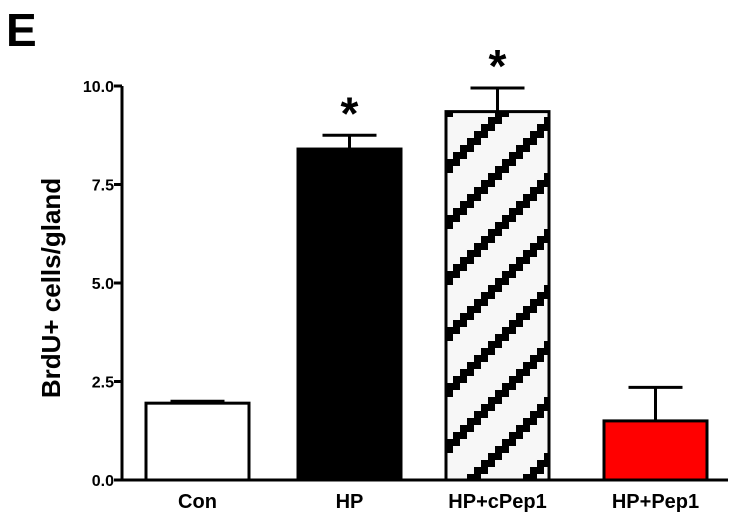 This screenshot has height=514, width=731. Describe the element at coordinates (103, 383) in the screenshot. I see `y-tick-label: 2.5` at that location.